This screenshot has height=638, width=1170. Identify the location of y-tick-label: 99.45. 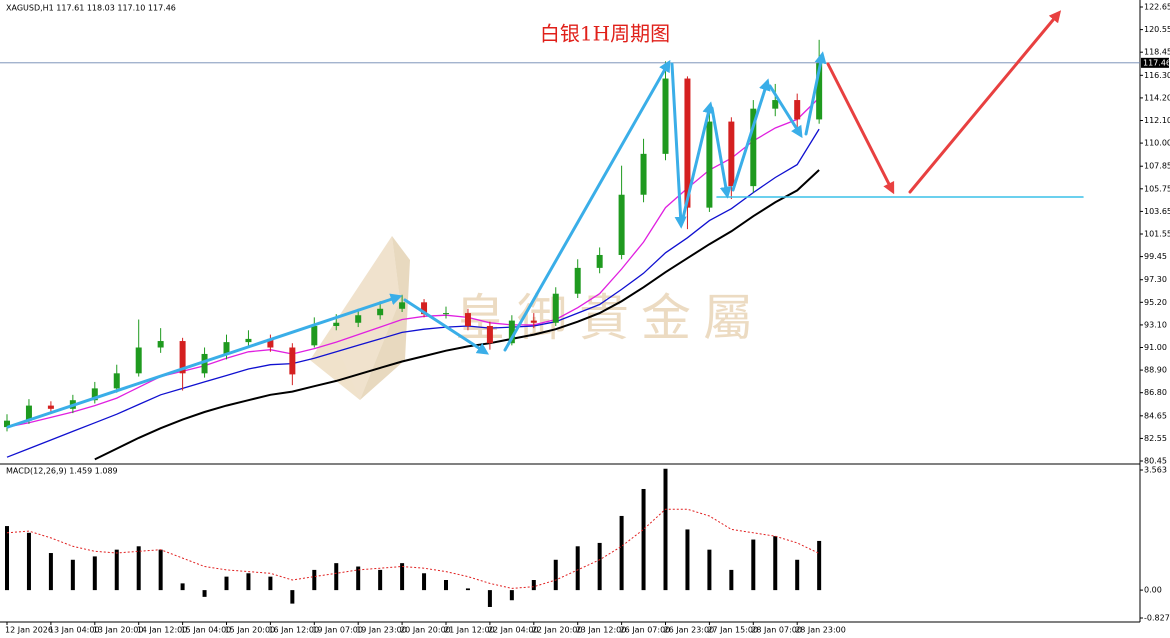
(1155, 256).